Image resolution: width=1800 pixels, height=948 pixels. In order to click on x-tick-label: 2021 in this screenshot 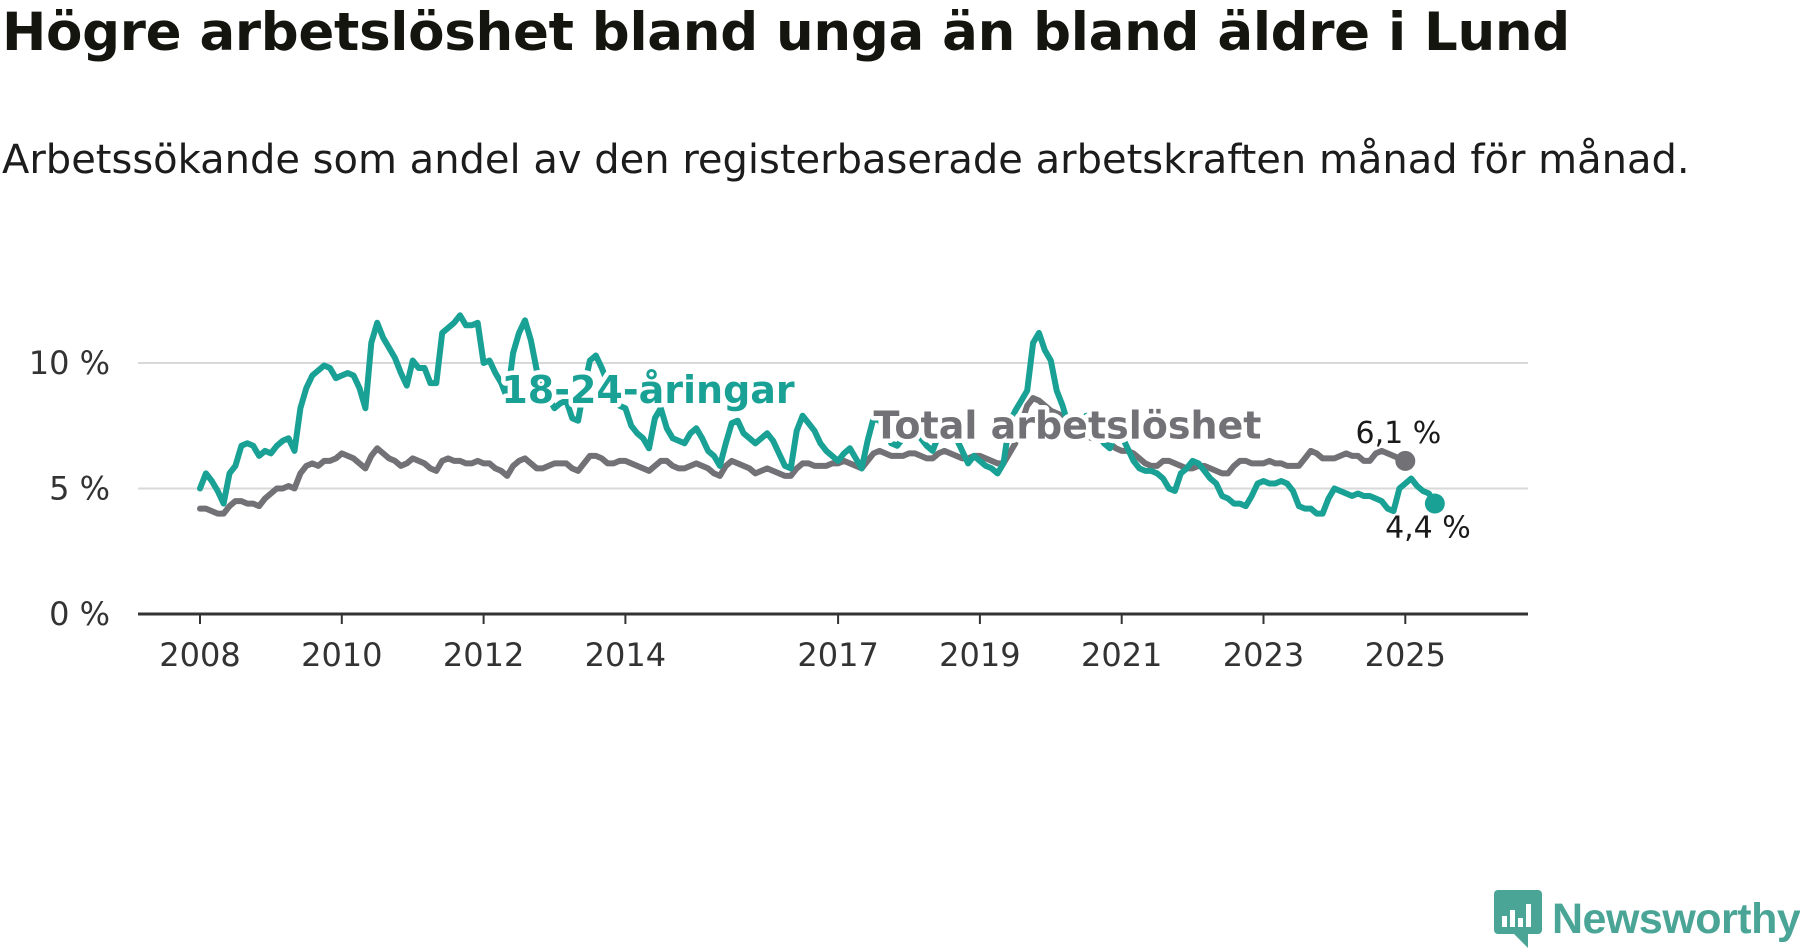, I will do `click(1121, 655)`.